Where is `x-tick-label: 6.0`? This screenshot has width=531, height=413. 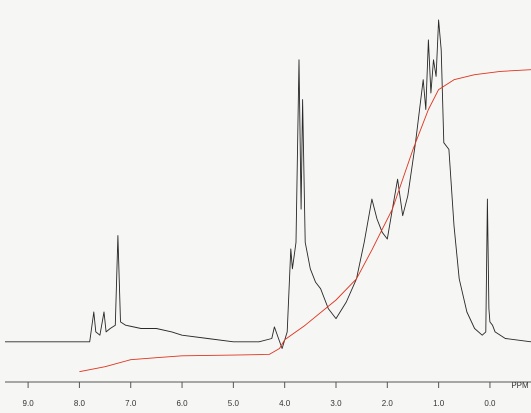 x-tick-label: 6.0 is located at coordinates (182, 403).